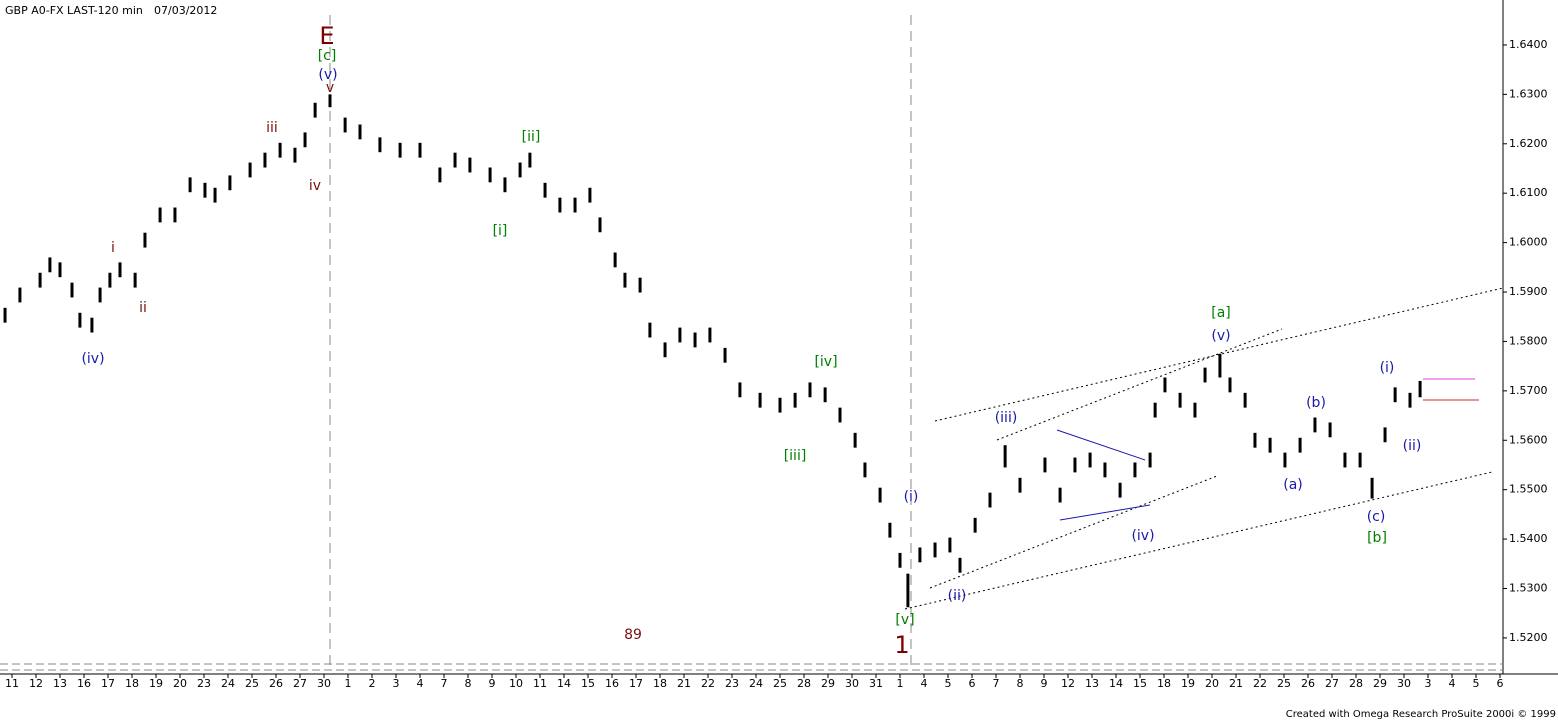 Image resolution: width=1558 pixels, height=721 pixels. What do you see at coordinates (904, 620) in the screenshot?
I see `wave-label: [v]` at bounding box center [904, 620].